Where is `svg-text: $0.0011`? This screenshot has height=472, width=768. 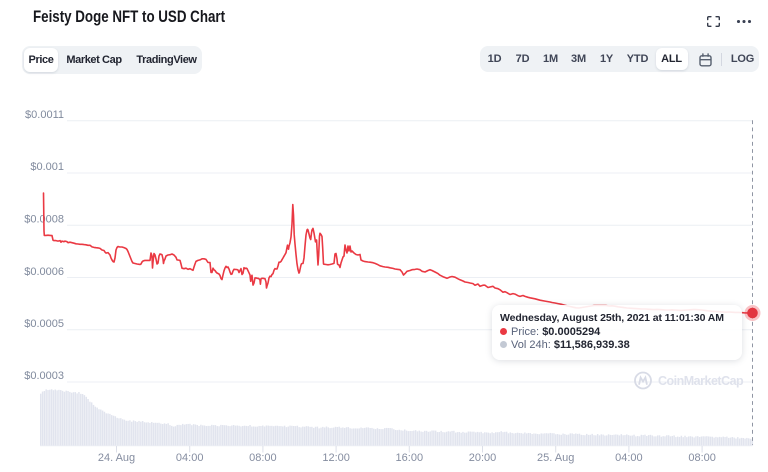 svg-text: $0.0011 is located at coordinates (44, 115).